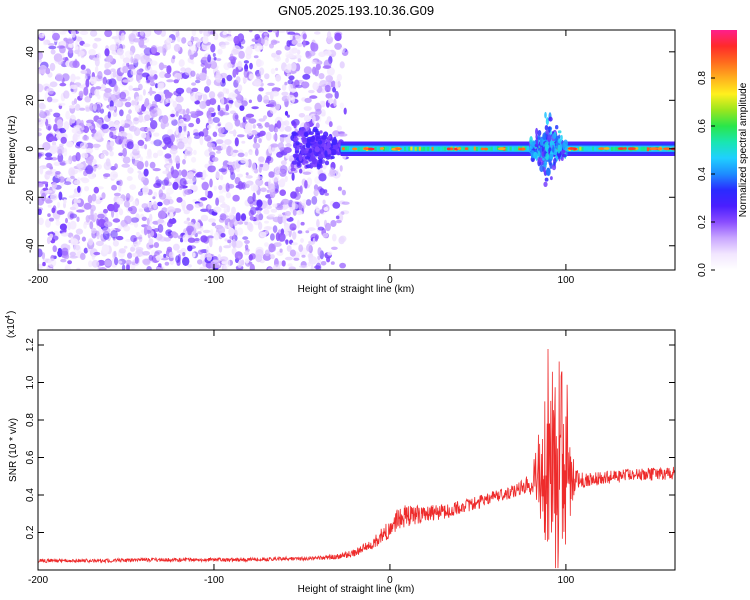 The width and height of the screenshot is (750, 600). Describe the element at coordinates (30, 197) in the screenshot. I see `y-tick-label: -20` at that location.